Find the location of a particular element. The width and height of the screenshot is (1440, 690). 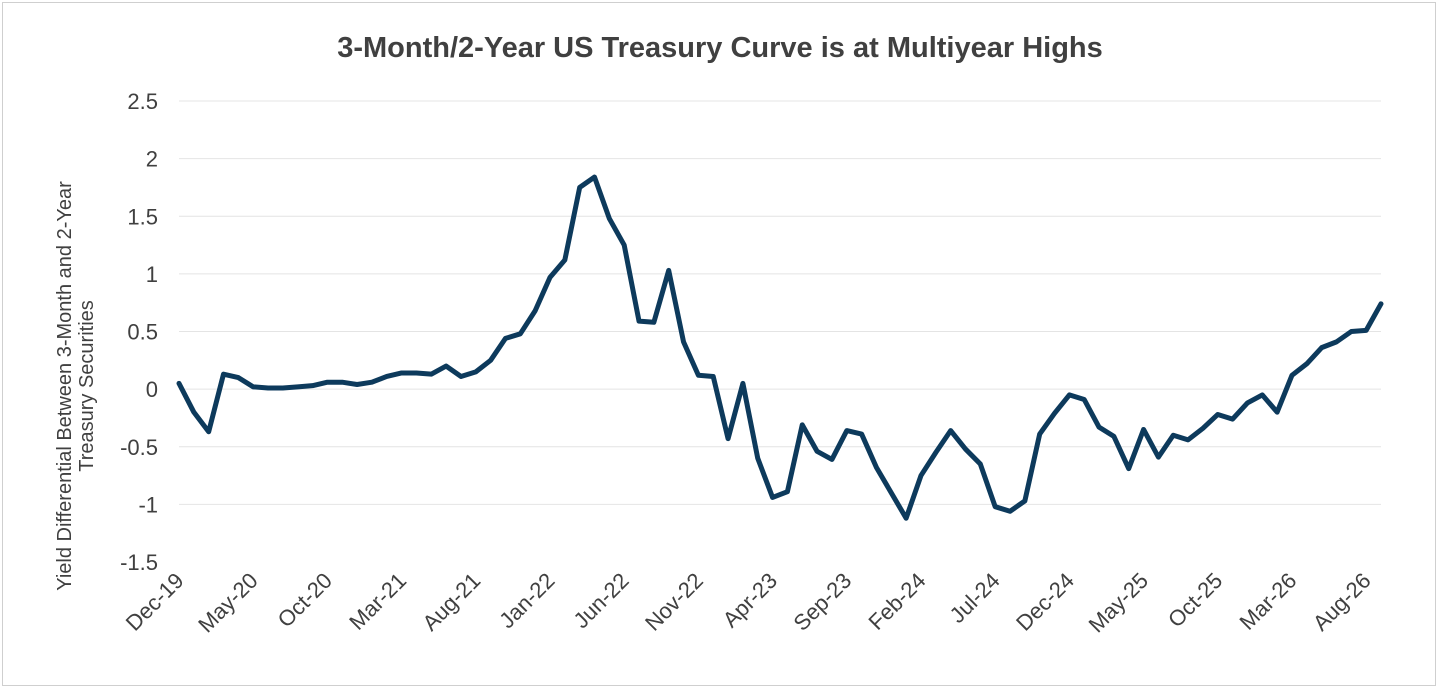

x-tick-label: Jun-22 is located at coordinates (600, 600).